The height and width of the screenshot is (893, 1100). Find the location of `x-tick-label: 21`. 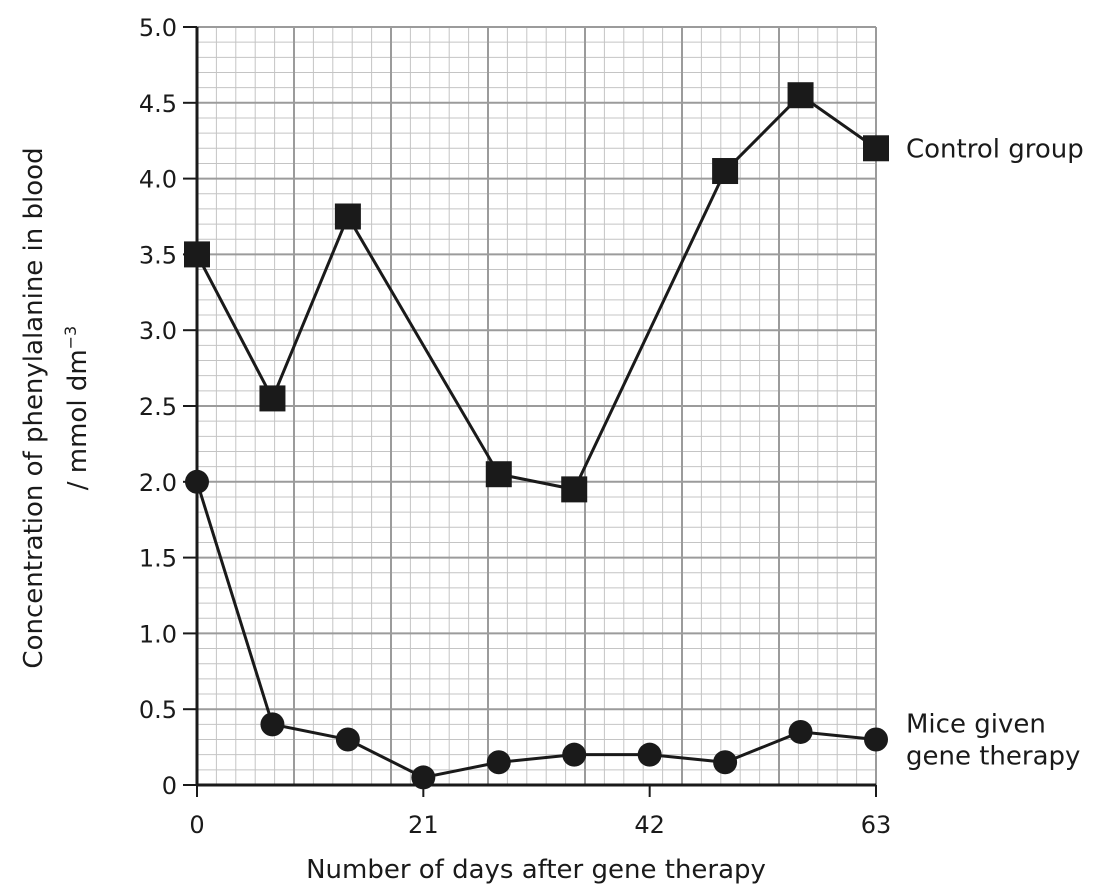

x-tick-label: 21 is located at coordinates (423, 825).